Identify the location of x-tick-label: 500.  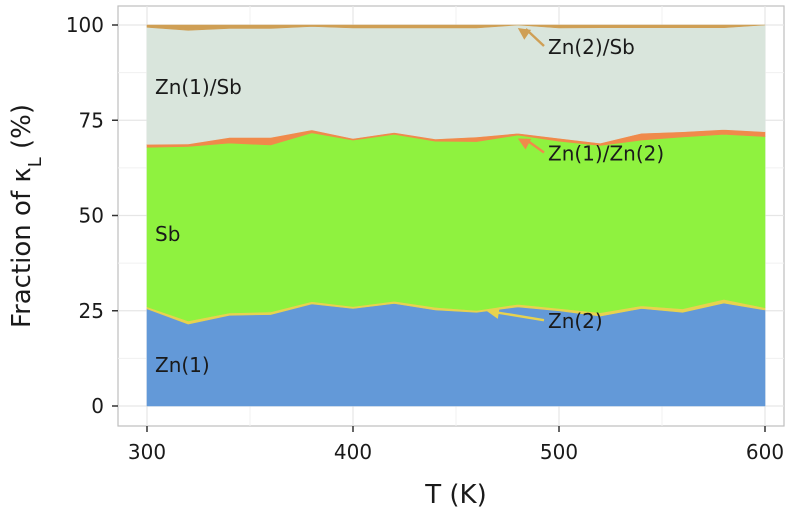
(559, 452).